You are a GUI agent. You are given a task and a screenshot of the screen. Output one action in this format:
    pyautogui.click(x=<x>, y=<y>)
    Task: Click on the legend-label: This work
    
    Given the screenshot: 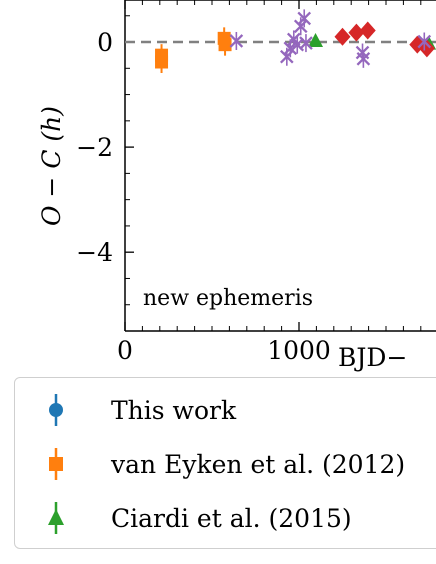 What is the action you would take?
    pyautogui.click(x=174, y=410)
    